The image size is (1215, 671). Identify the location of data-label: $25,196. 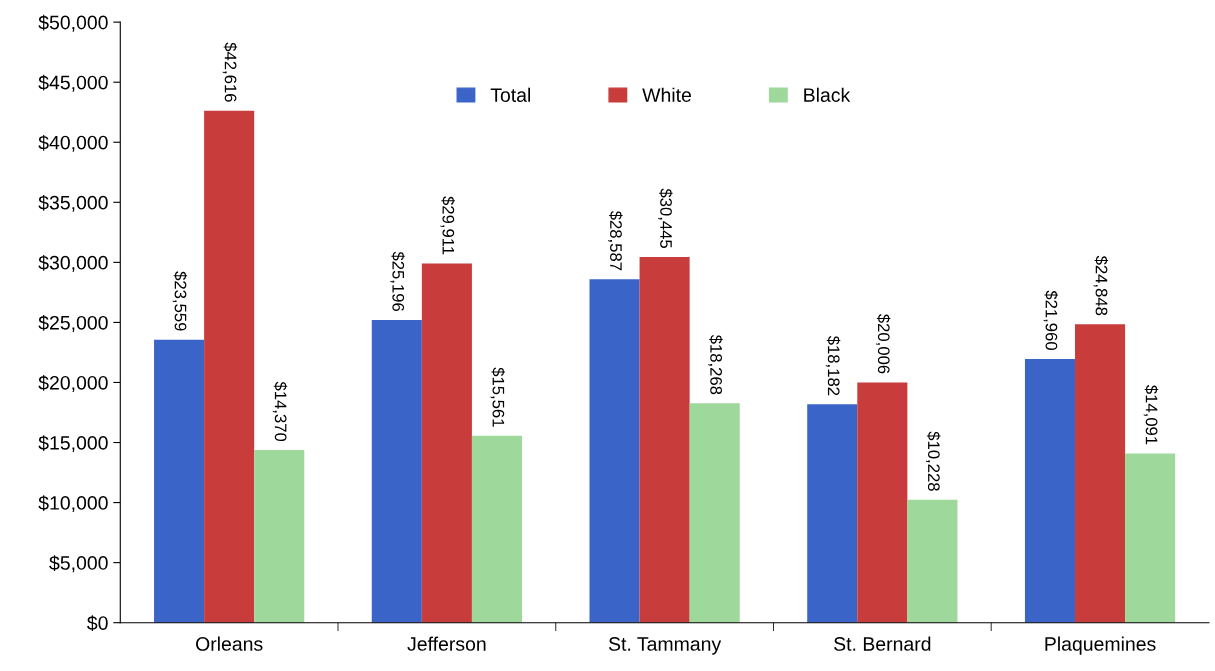
(397, 281).